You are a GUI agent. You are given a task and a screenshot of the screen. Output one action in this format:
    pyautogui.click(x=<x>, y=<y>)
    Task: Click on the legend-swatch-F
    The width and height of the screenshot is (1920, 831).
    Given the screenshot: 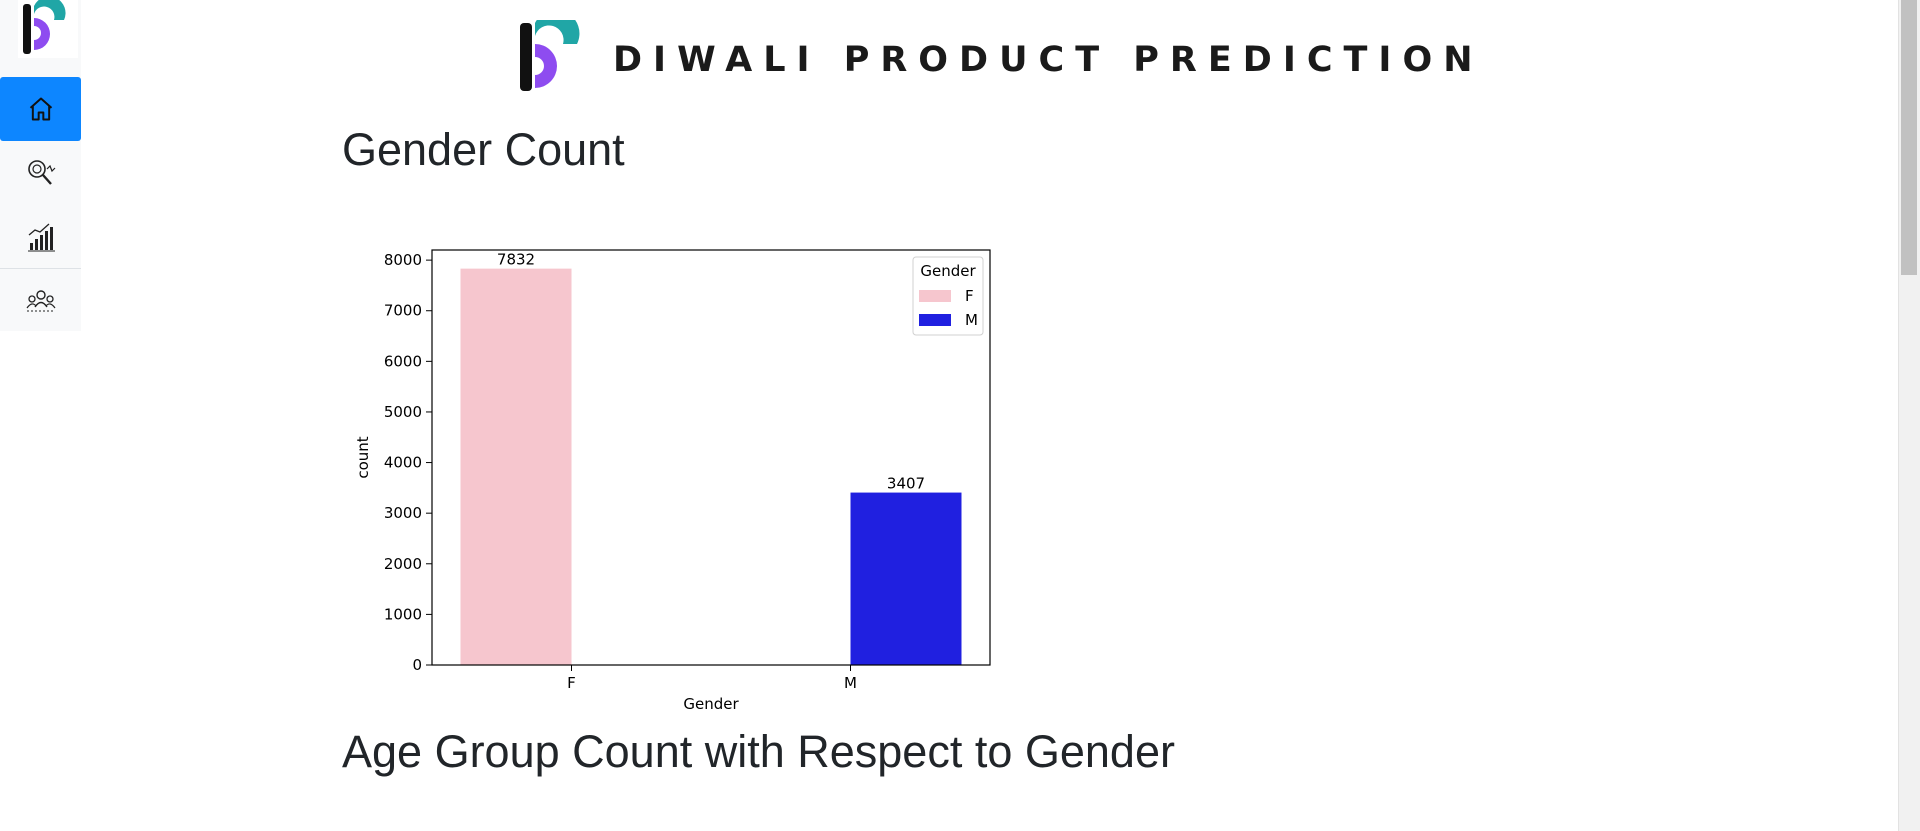 What is the action you would take?
    pyautogui.click(x=935, y=296)
    